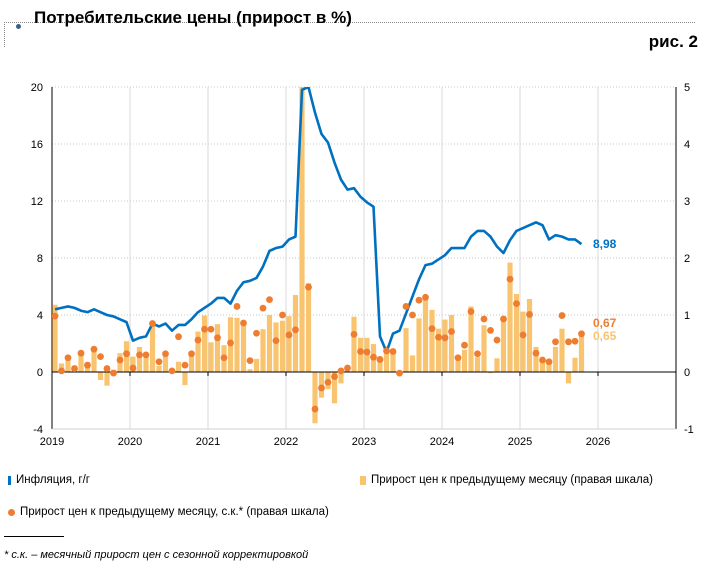 This screenshot has width=720, height=569. What do you see at coordinates (40, 373) in the screenshot?
I see `left-tick-label: 0` at bounding box center [40, 373].